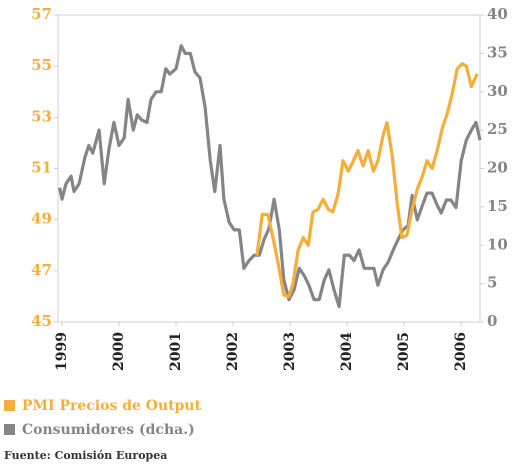 The width and height of the screenshot is (512, 468). What do you see at coordinates (497, 129) in the screenshot?
I see `y2-tick-label: 25` at bounding box center [497, 129].